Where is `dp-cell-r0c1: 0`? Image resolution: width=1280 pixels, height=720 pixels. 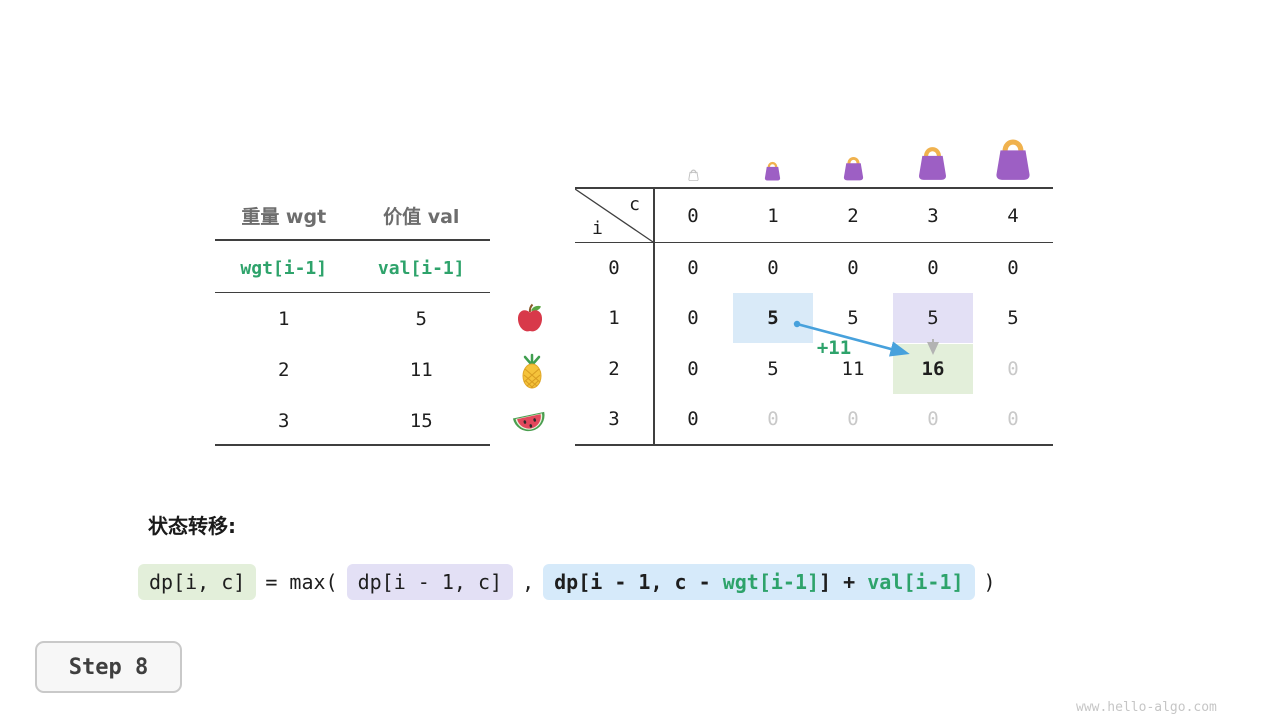 dp-cell-r0c1: 0 is located at coordinates (773, 268).